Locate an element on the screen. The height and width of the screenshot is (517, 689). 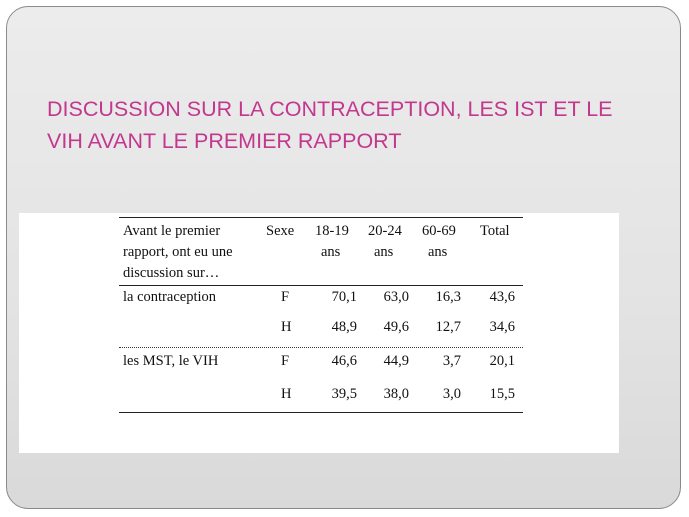
table-bottom-rule is located at coordinates (321, 412).